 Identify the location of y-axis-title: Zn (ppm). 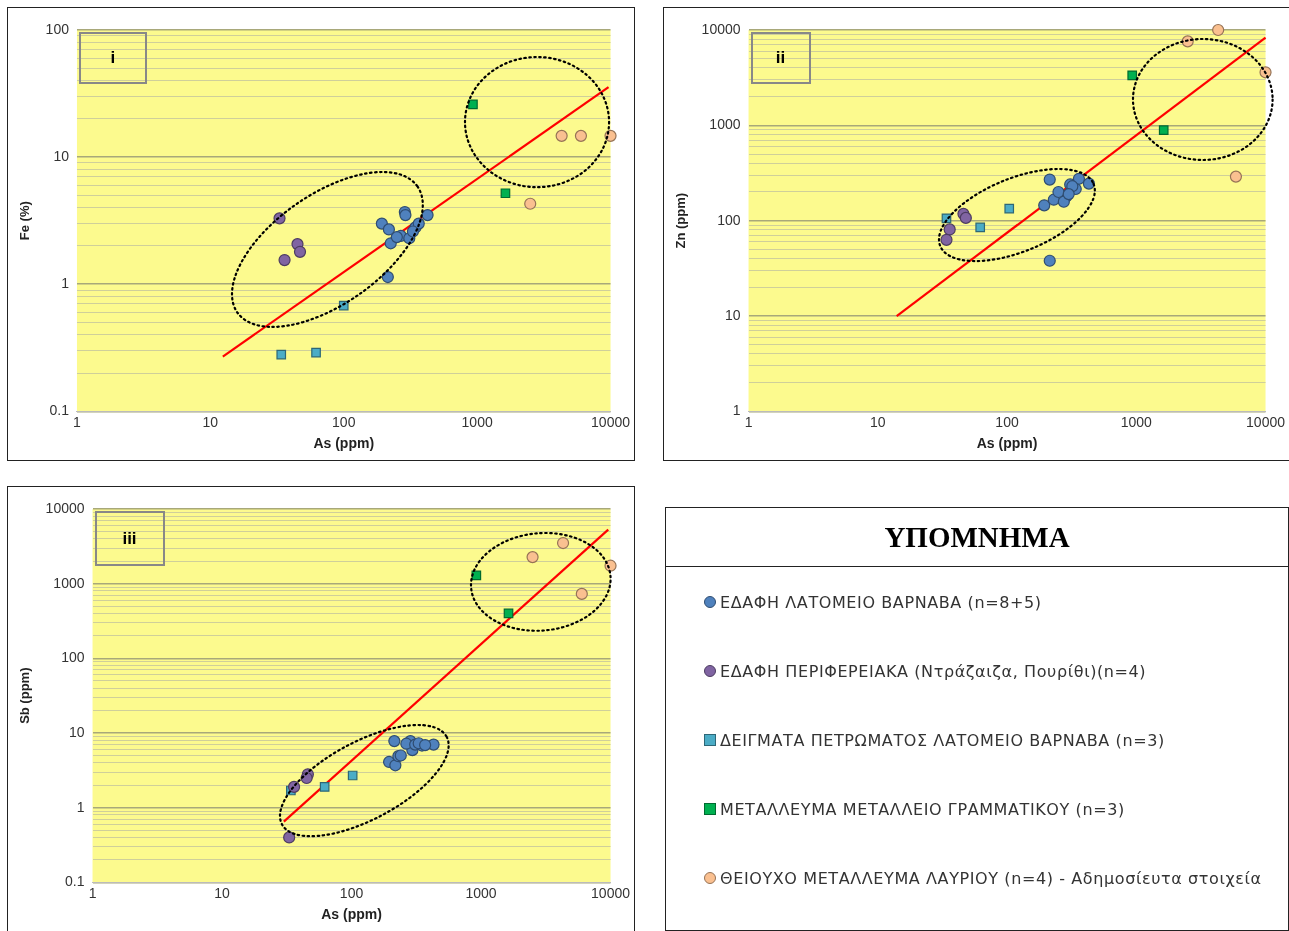
(681, 220).